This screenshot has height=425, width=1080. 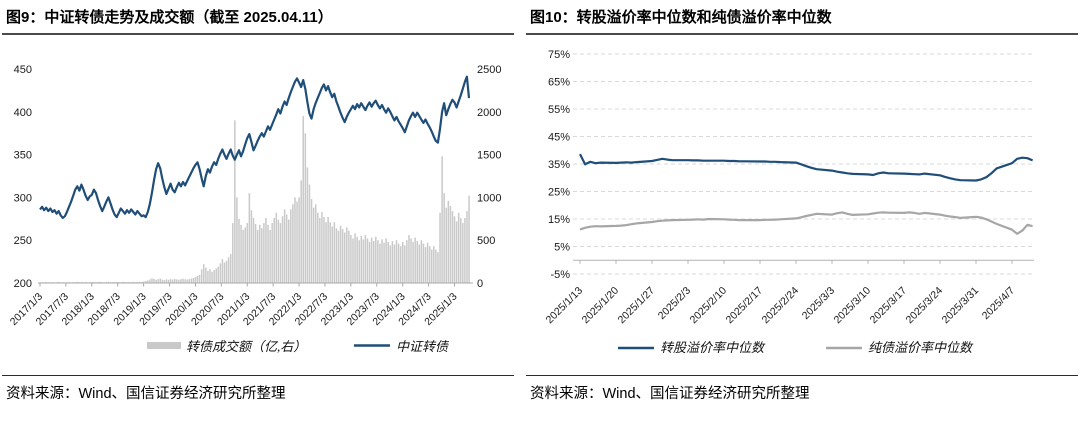 What do you see at coordinates (601, 306) in the screenshot?
I see `svg-text: 2025/1/20` at bounding box center [601, 306].